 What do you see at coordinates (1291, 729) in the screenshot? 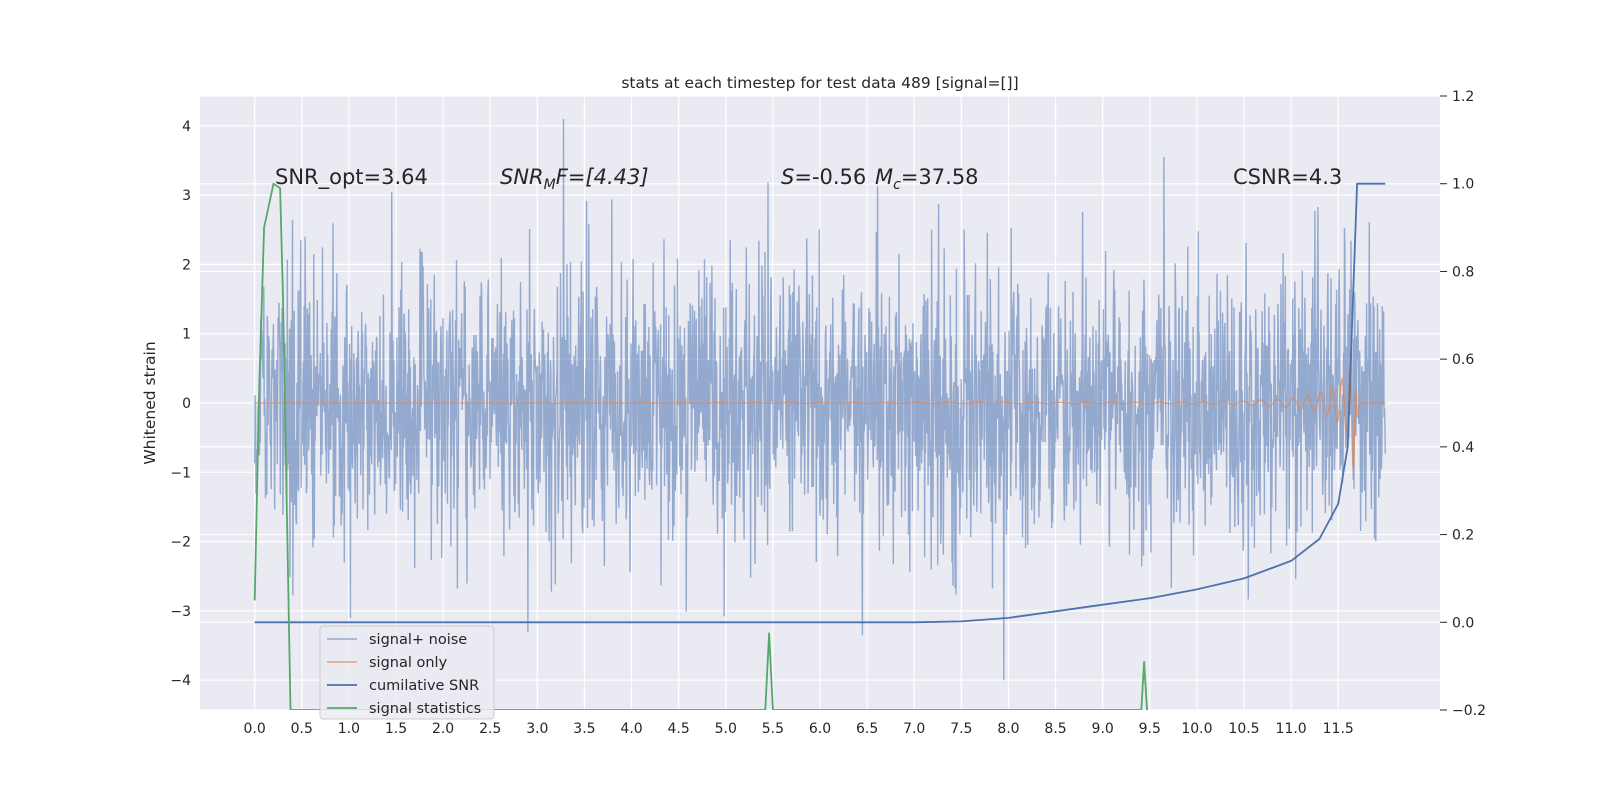
I see `x-tick-label: 11.0` at bounding box center [1291, 729].